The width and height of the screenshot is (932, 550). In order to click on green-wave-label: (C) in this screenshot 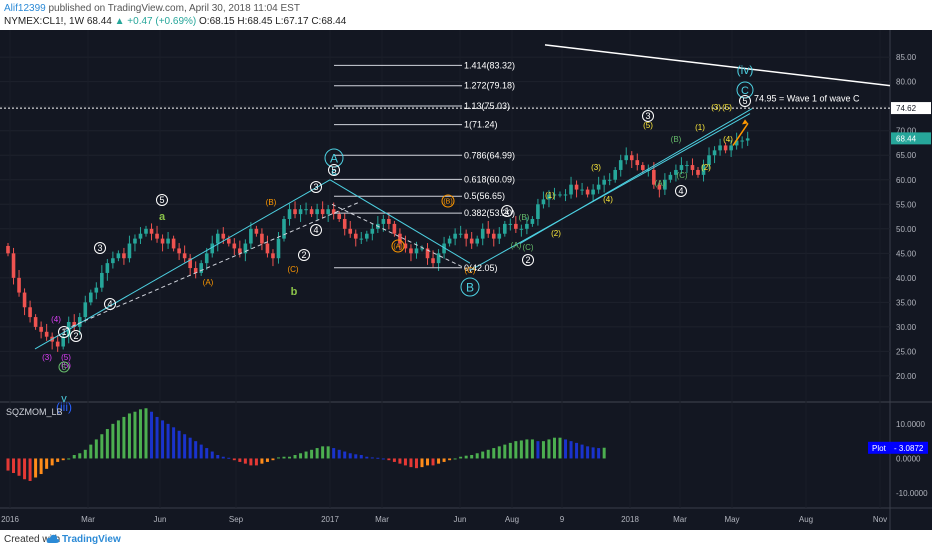, I will do `click(527, 247)`.